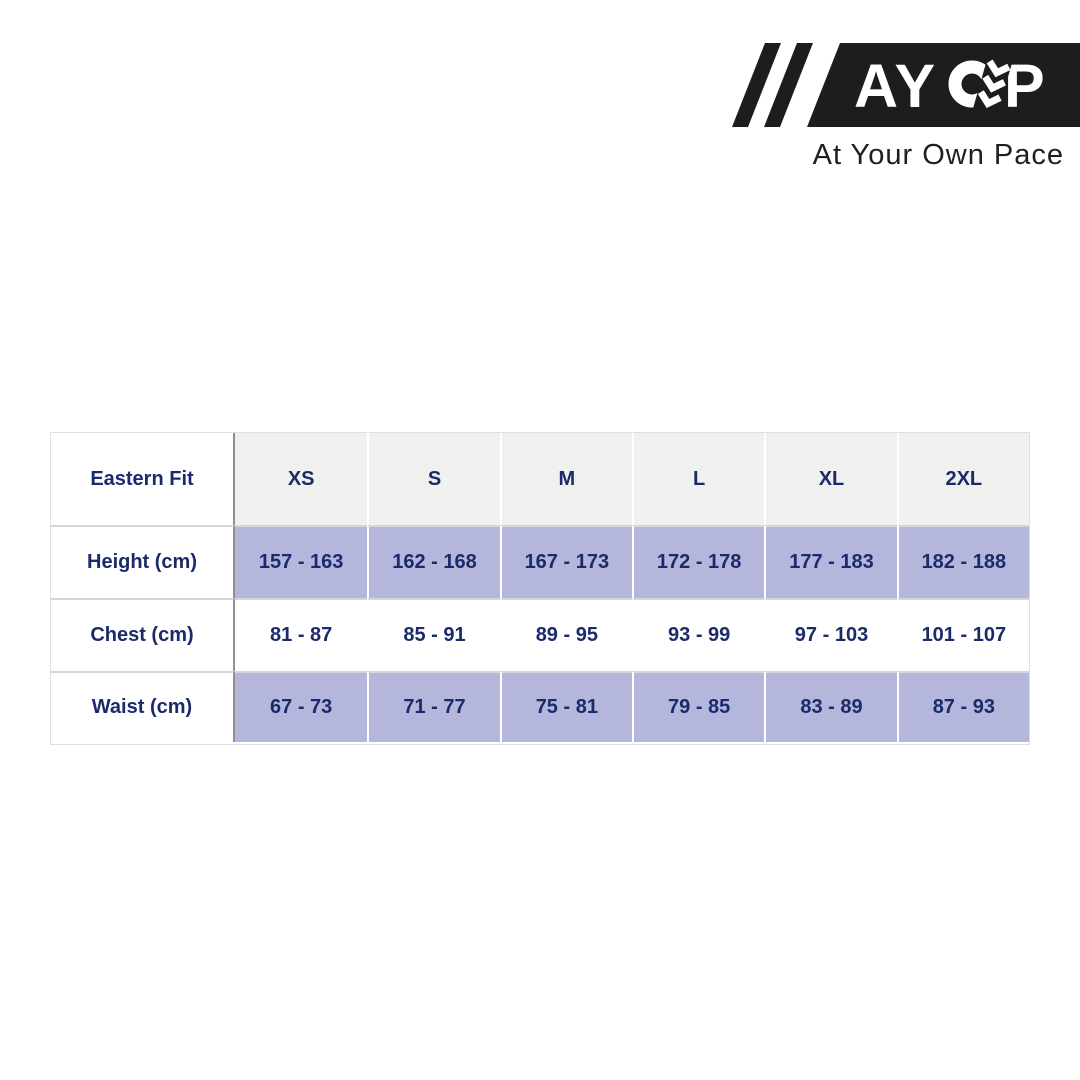 Image resolution: width=1080 pixels, height=1080 pixels. I want to click on size-value-cell: 182 - 188, so click(962, 561).